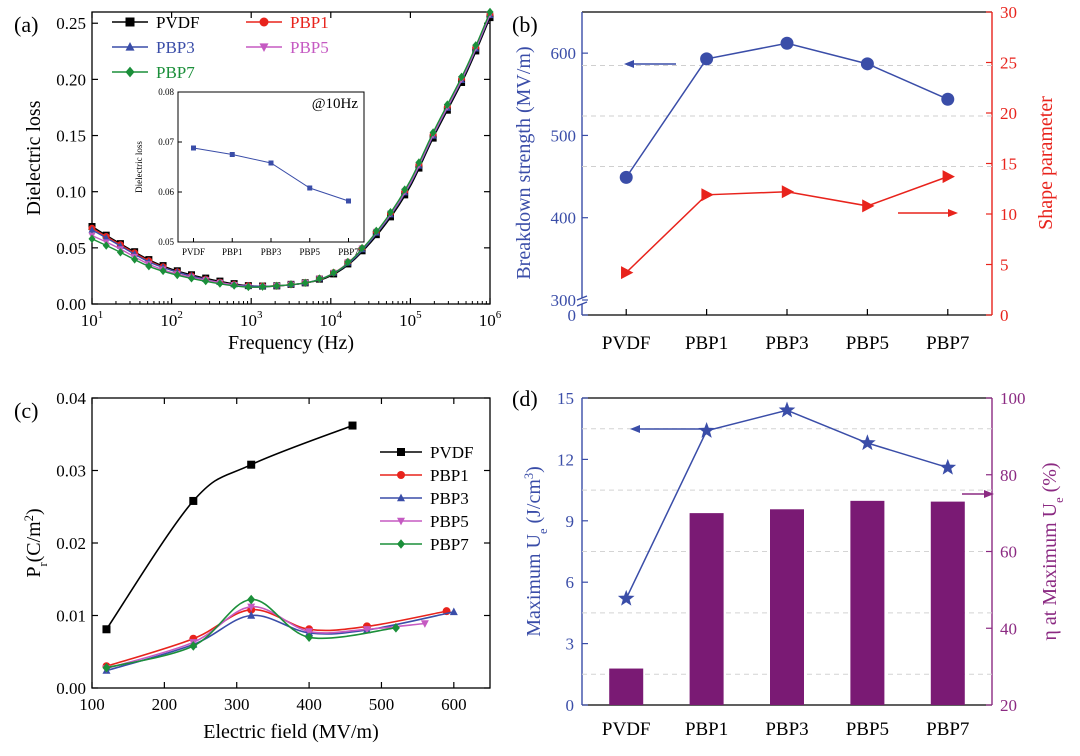 The width and height of the screenshot is (1080, 756). I want to click on right-axis-label: Shape parameter, so click(1046, 163).